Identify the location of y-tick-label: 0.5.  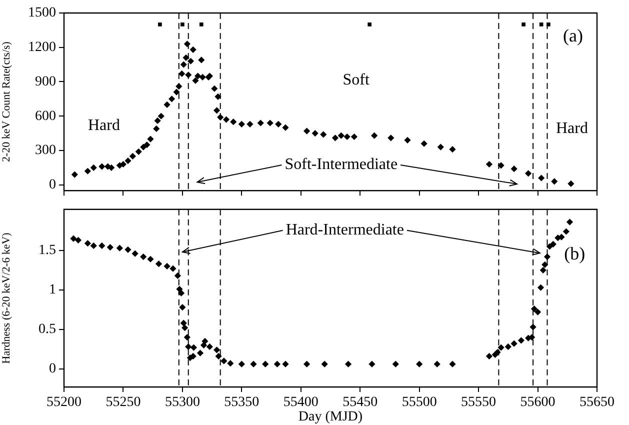
(47, 330).